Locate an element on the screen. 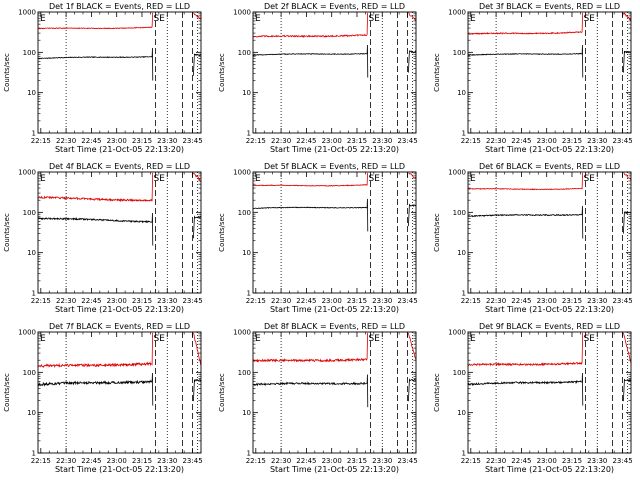  series-tail-events is located at coordinates (627, 61).